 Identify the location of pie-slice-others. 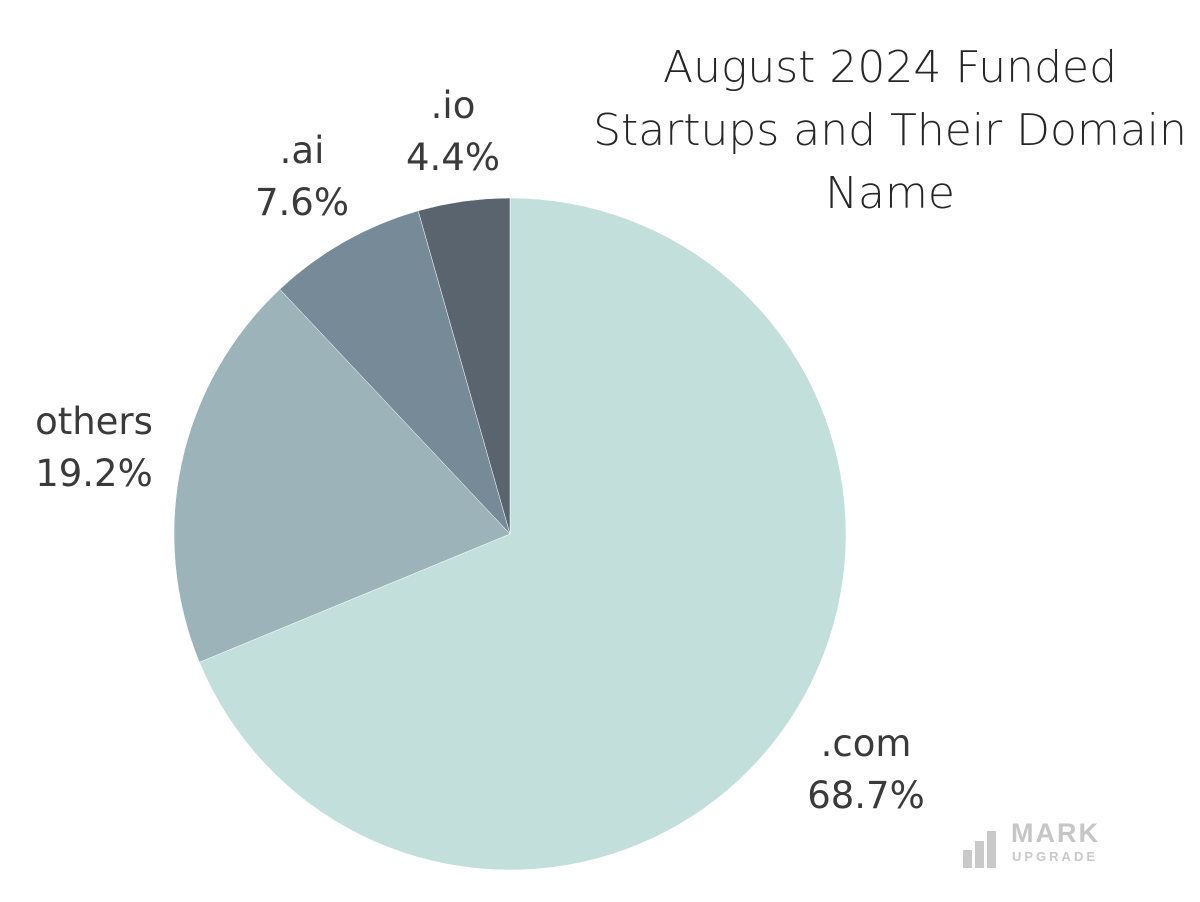
(342, 475).